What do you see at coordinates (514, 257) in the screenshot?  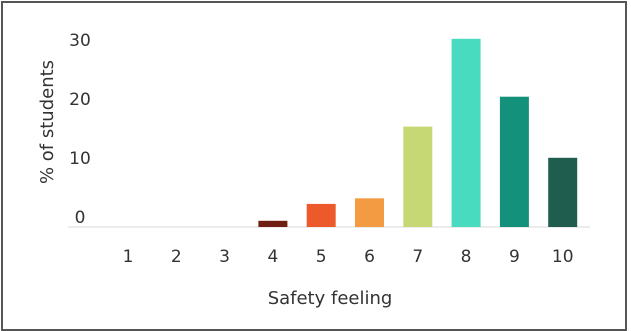 I see `x-tick-label: 9` at bounding box center [514, 257].